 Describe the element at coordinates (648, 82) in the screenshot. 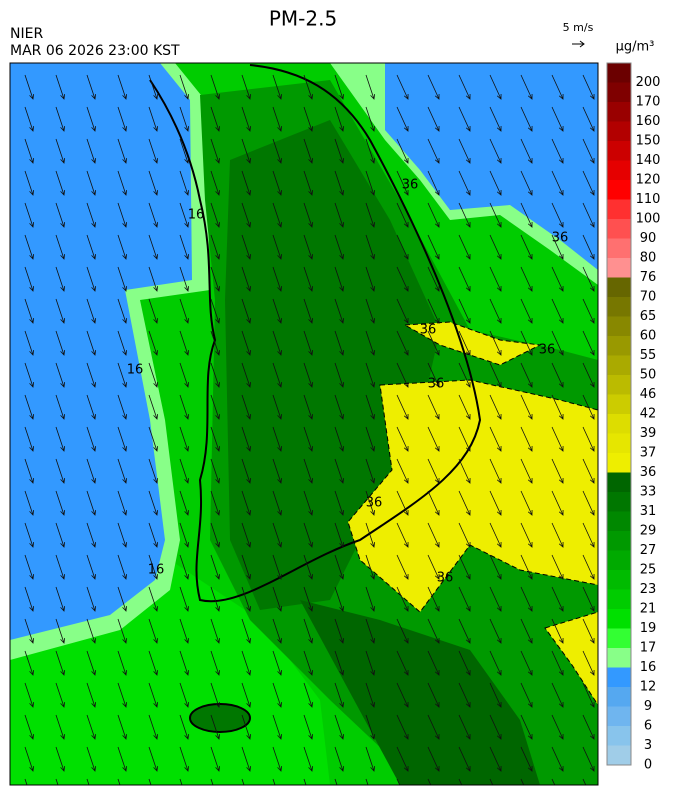

I see `colorbar-label: 200` at that location.